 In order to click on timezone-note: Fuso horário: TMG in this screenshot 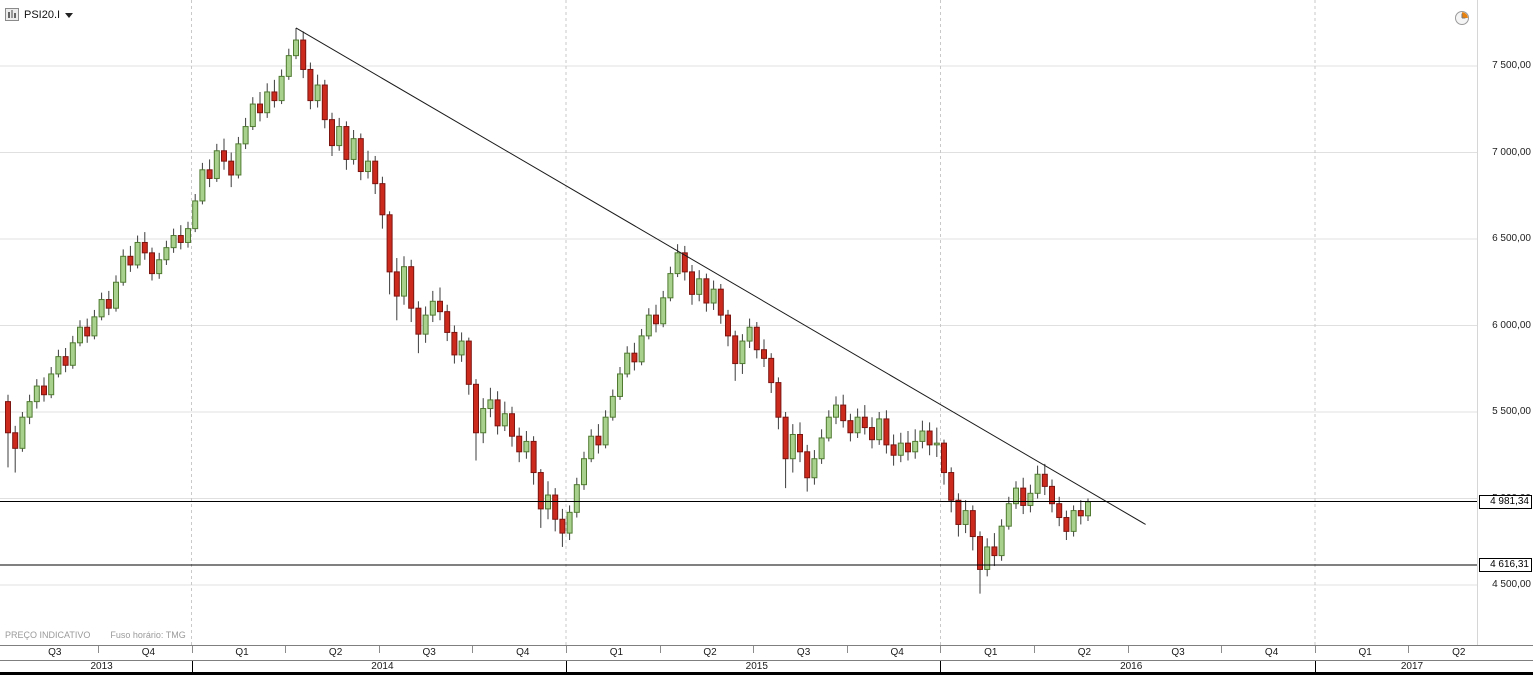, I will do `click(148, 635)`.